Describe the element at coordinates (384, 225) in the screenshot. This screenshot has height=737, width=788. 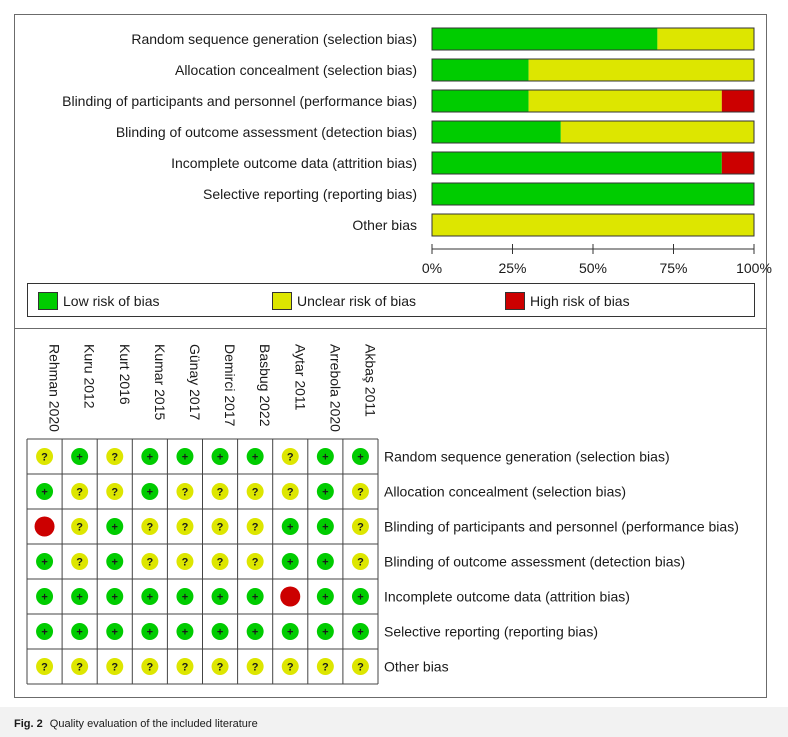
I see `row-label: Other bias` at that location.